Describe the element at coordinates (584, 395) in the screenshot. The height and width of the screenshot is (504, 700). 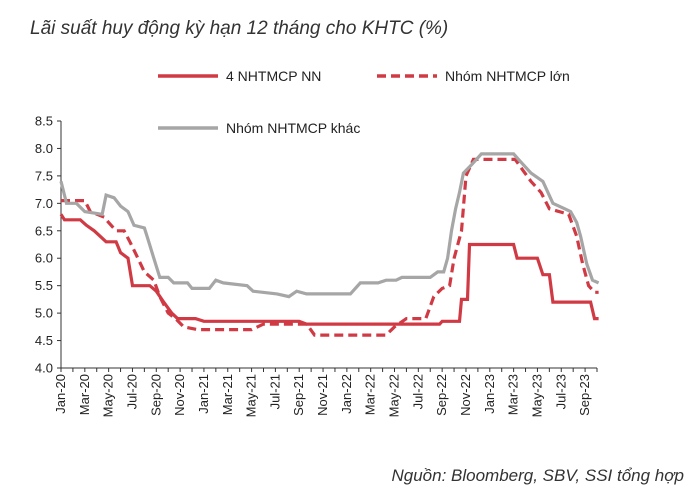
I see `x-tick-label: Sep-23` at that location.